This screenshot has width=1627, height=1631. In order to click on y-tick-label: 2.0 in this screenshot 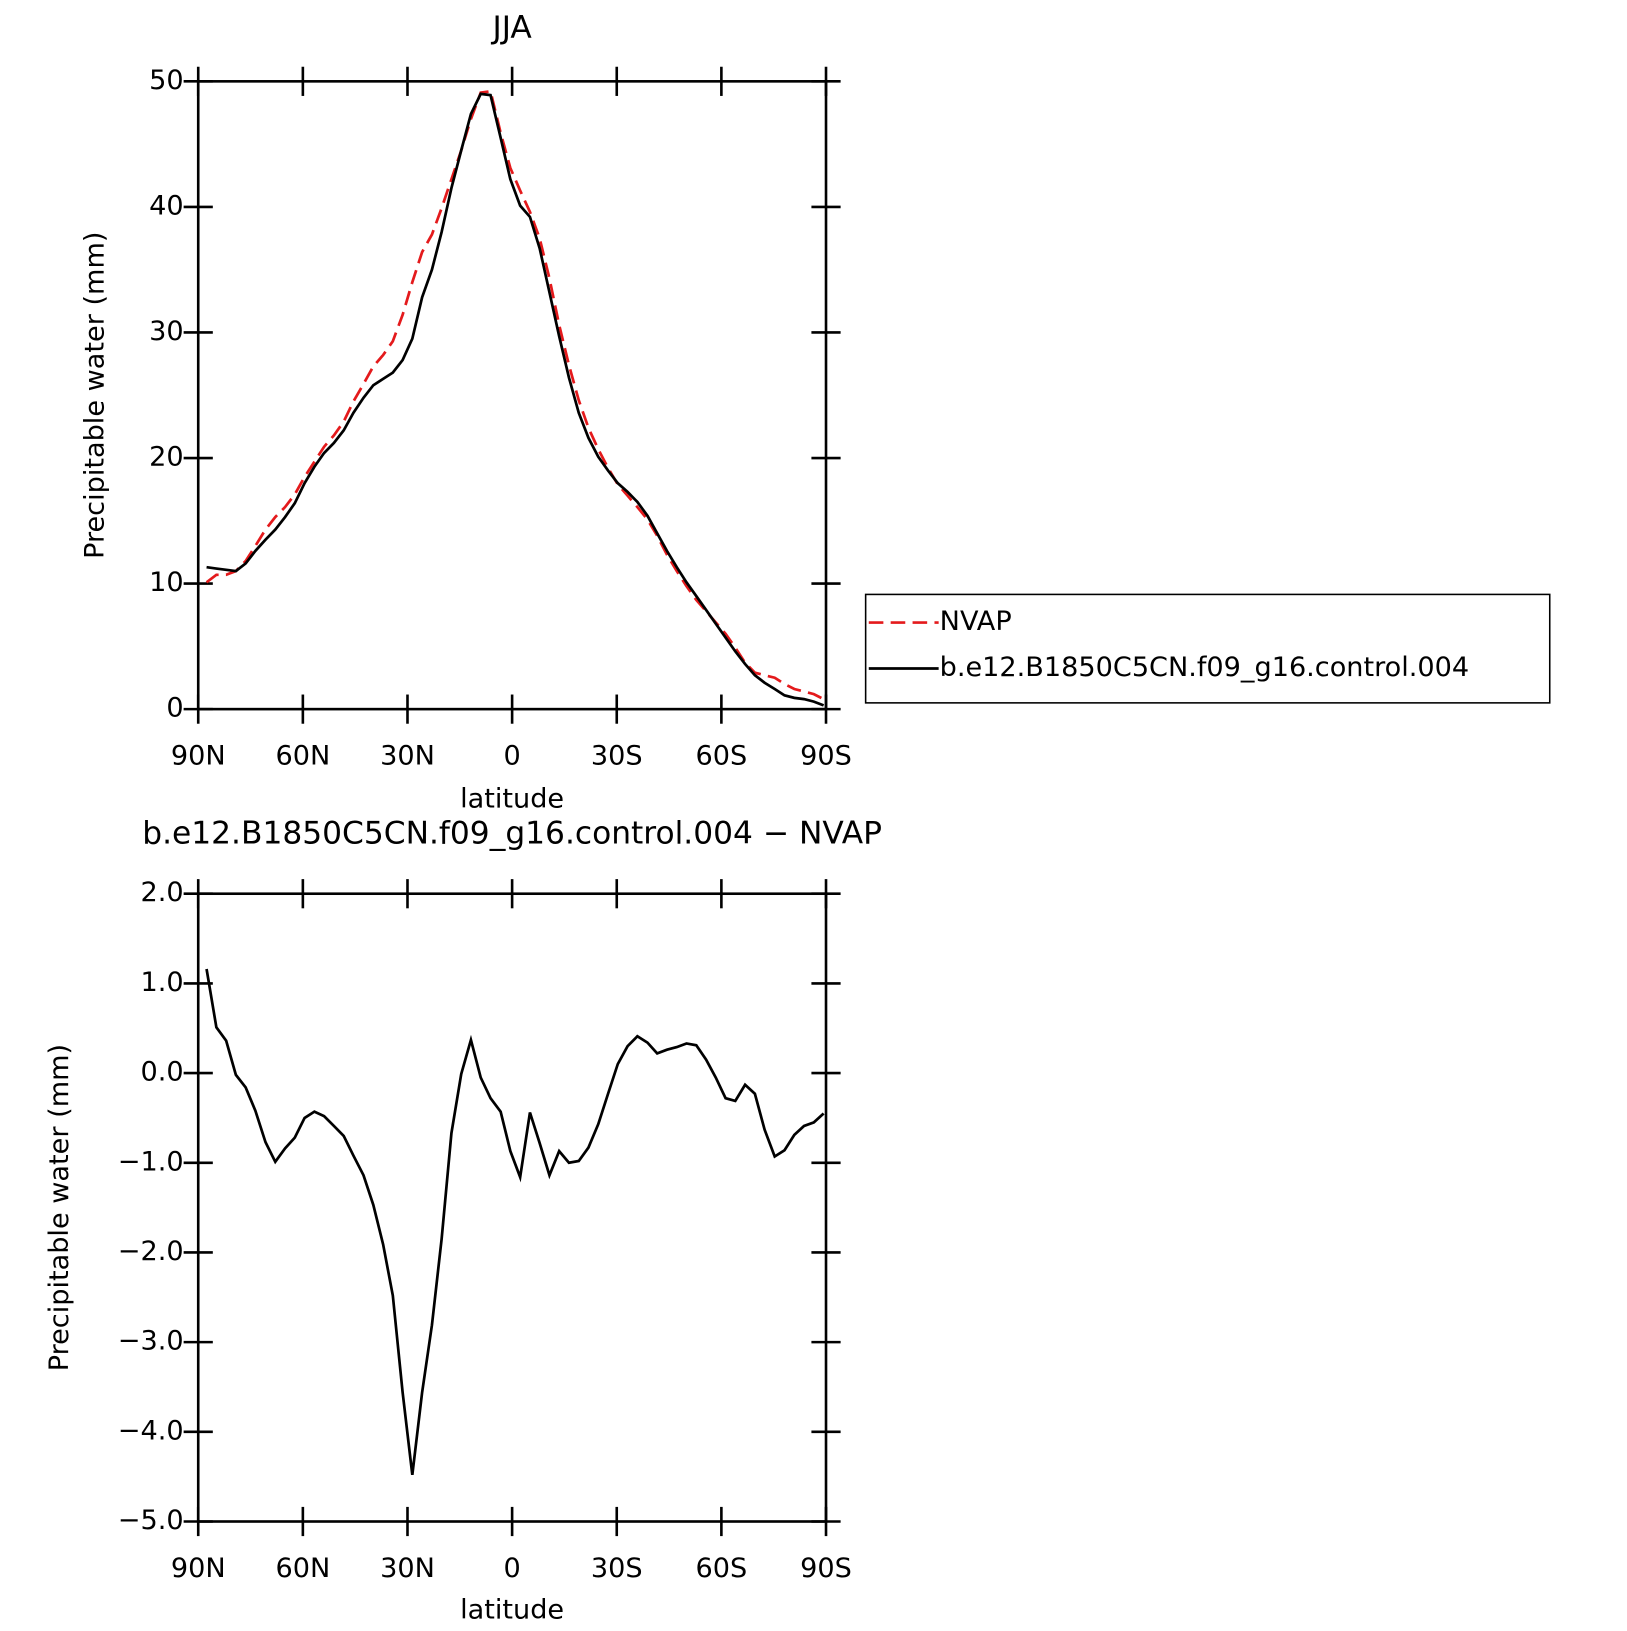, I will do `click(162, 892)`.